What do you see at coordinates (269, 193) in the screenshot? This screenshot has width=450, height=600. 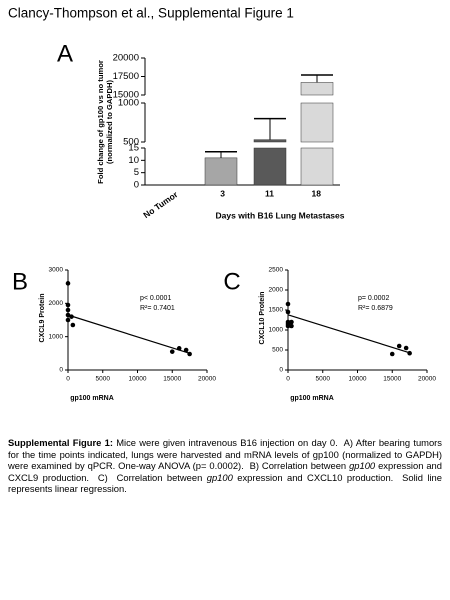 I see `x-tick-label: 11` at bounding box center [269, 193].